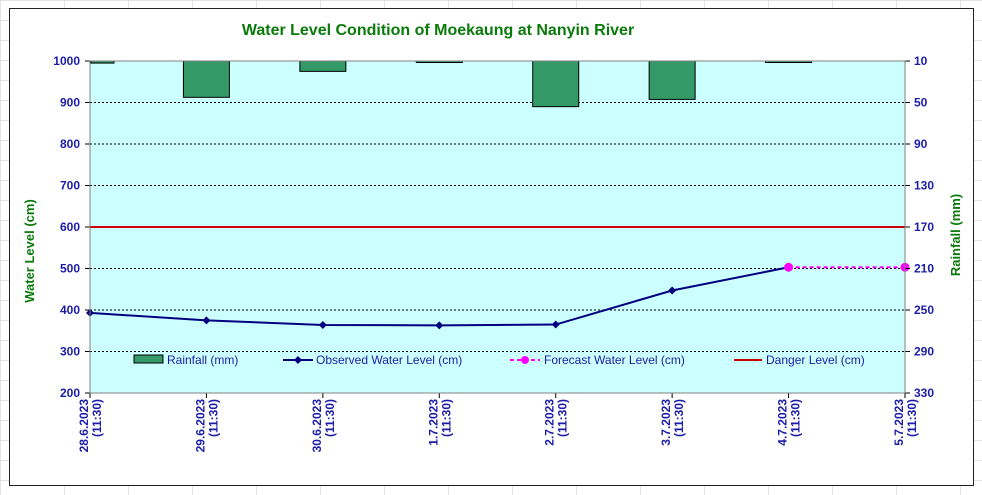 This screenshot has height=495, width=982. I want to click on legend-rainfall-swatch, so click(148, 359).